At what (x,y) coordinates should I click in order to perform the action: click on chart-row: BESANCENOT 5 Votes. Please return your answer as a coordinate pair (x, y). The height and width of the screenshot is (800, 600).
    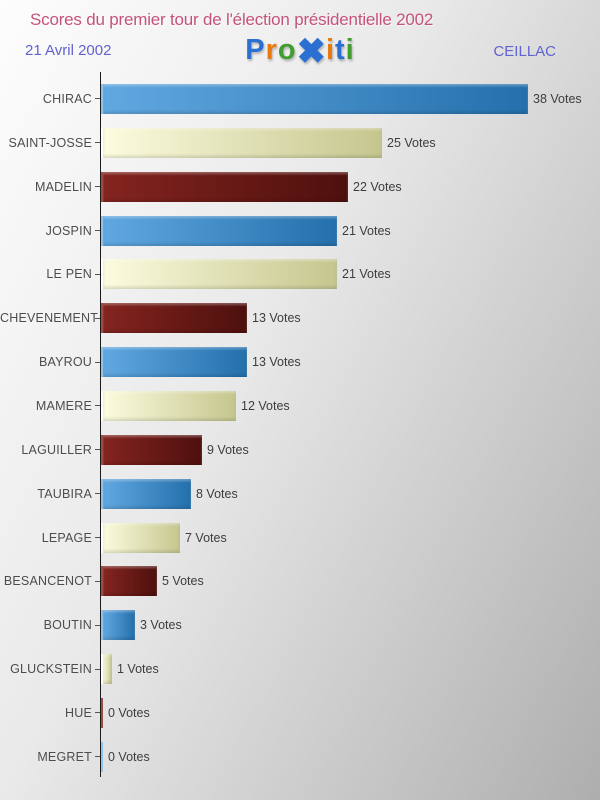
    Looking at the image, I should click on (300, 581).